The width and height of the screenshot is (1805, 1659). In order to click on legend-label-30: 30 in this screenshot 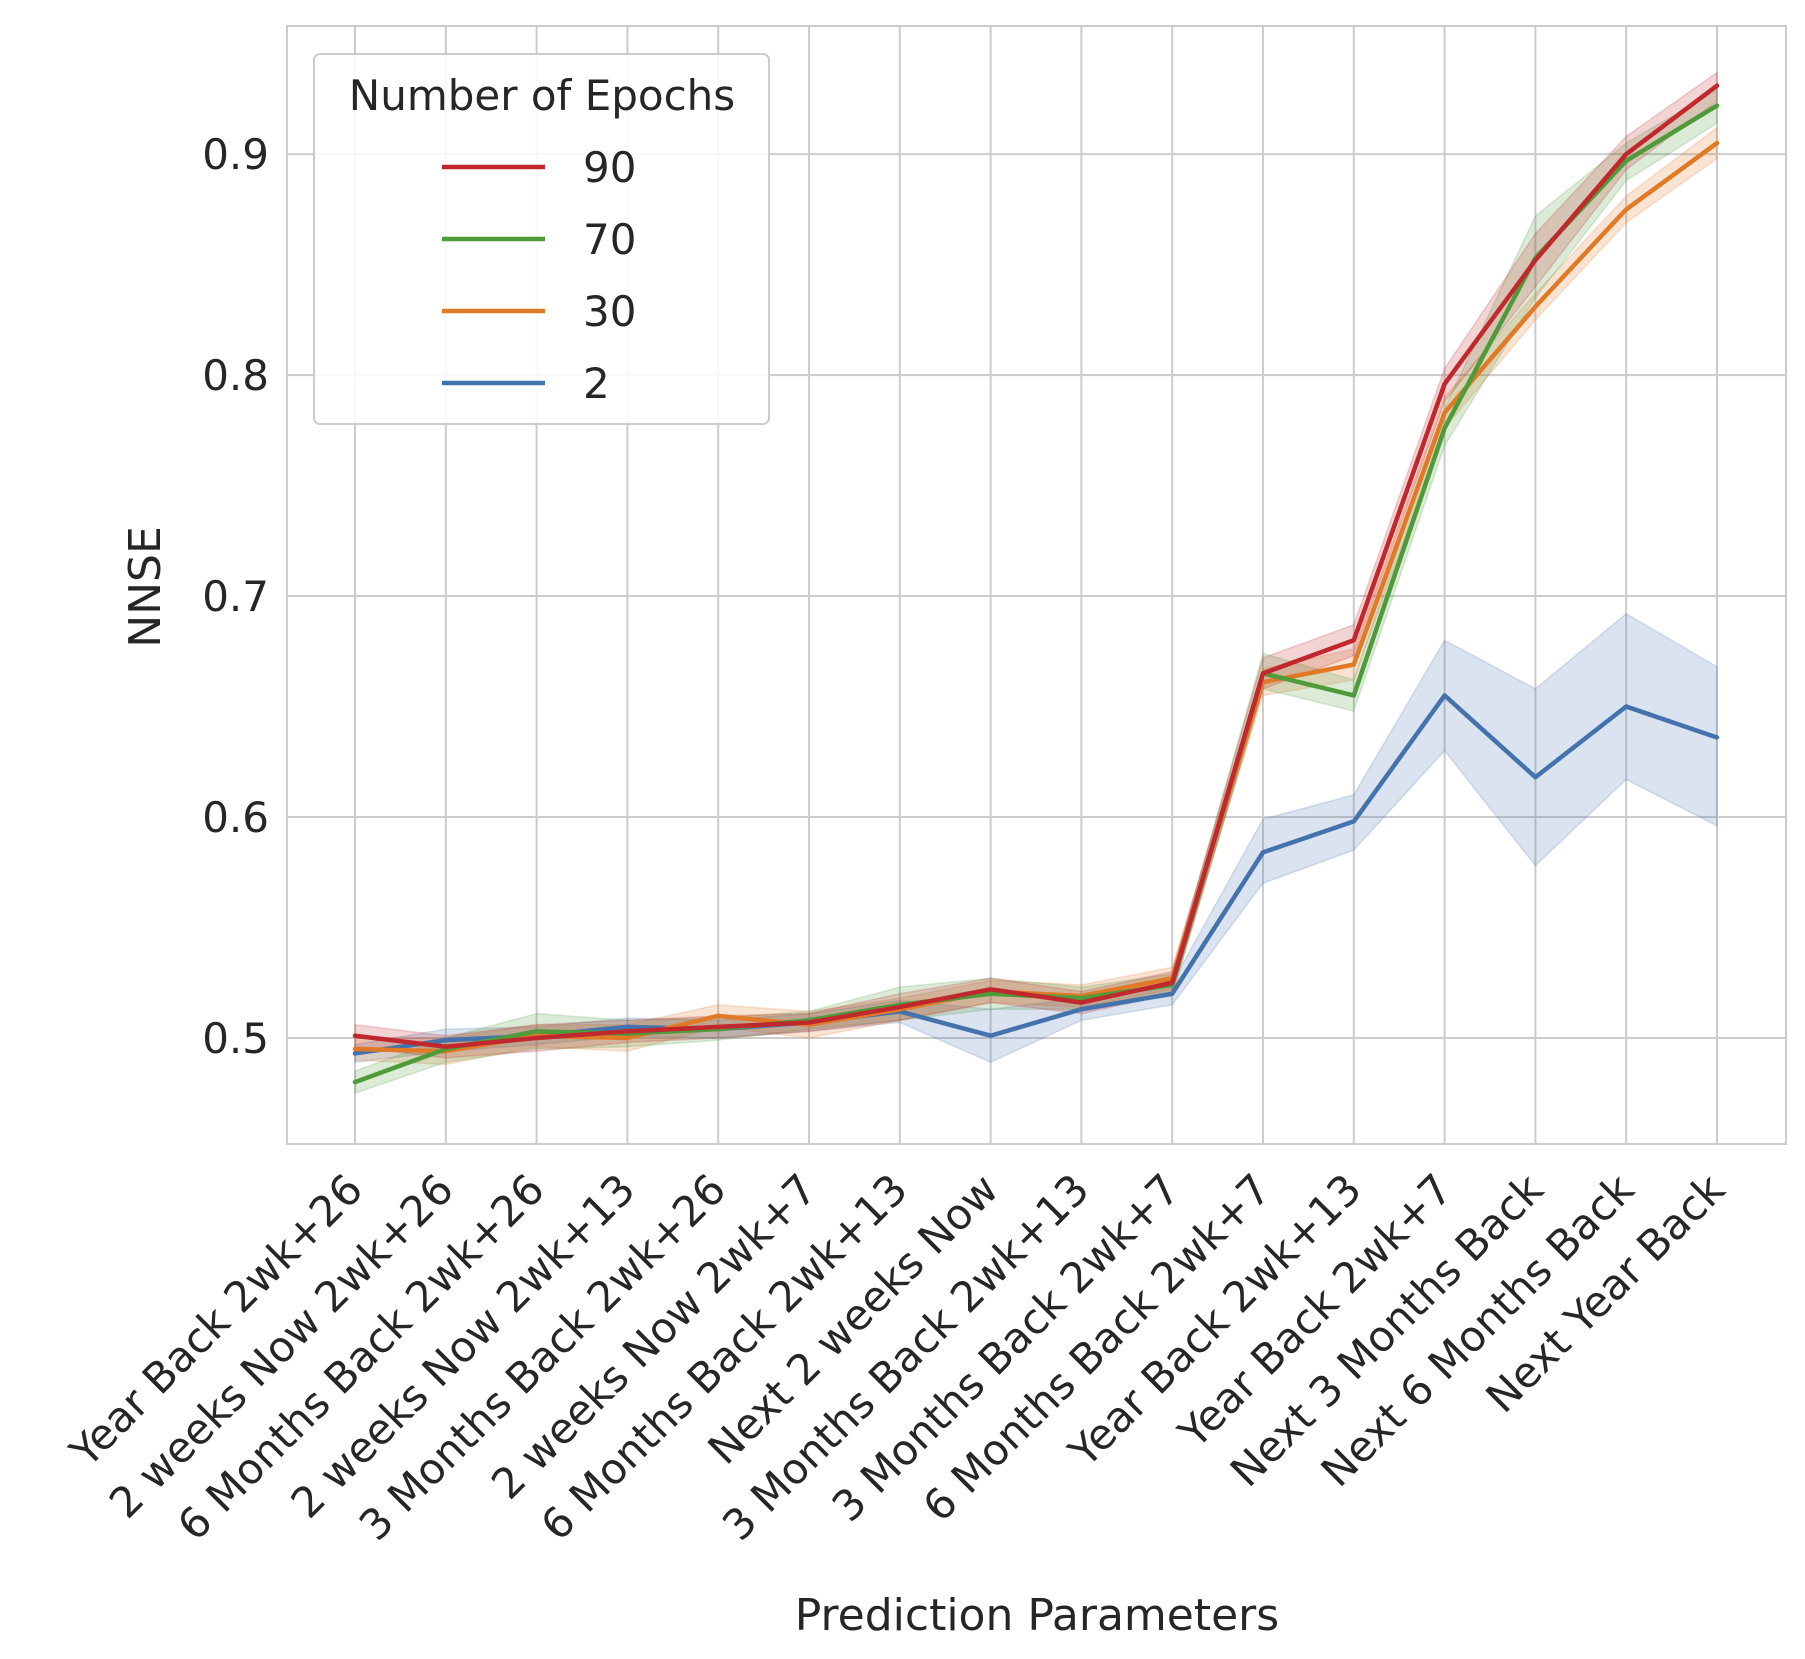, I will do `click(609, 311)`.